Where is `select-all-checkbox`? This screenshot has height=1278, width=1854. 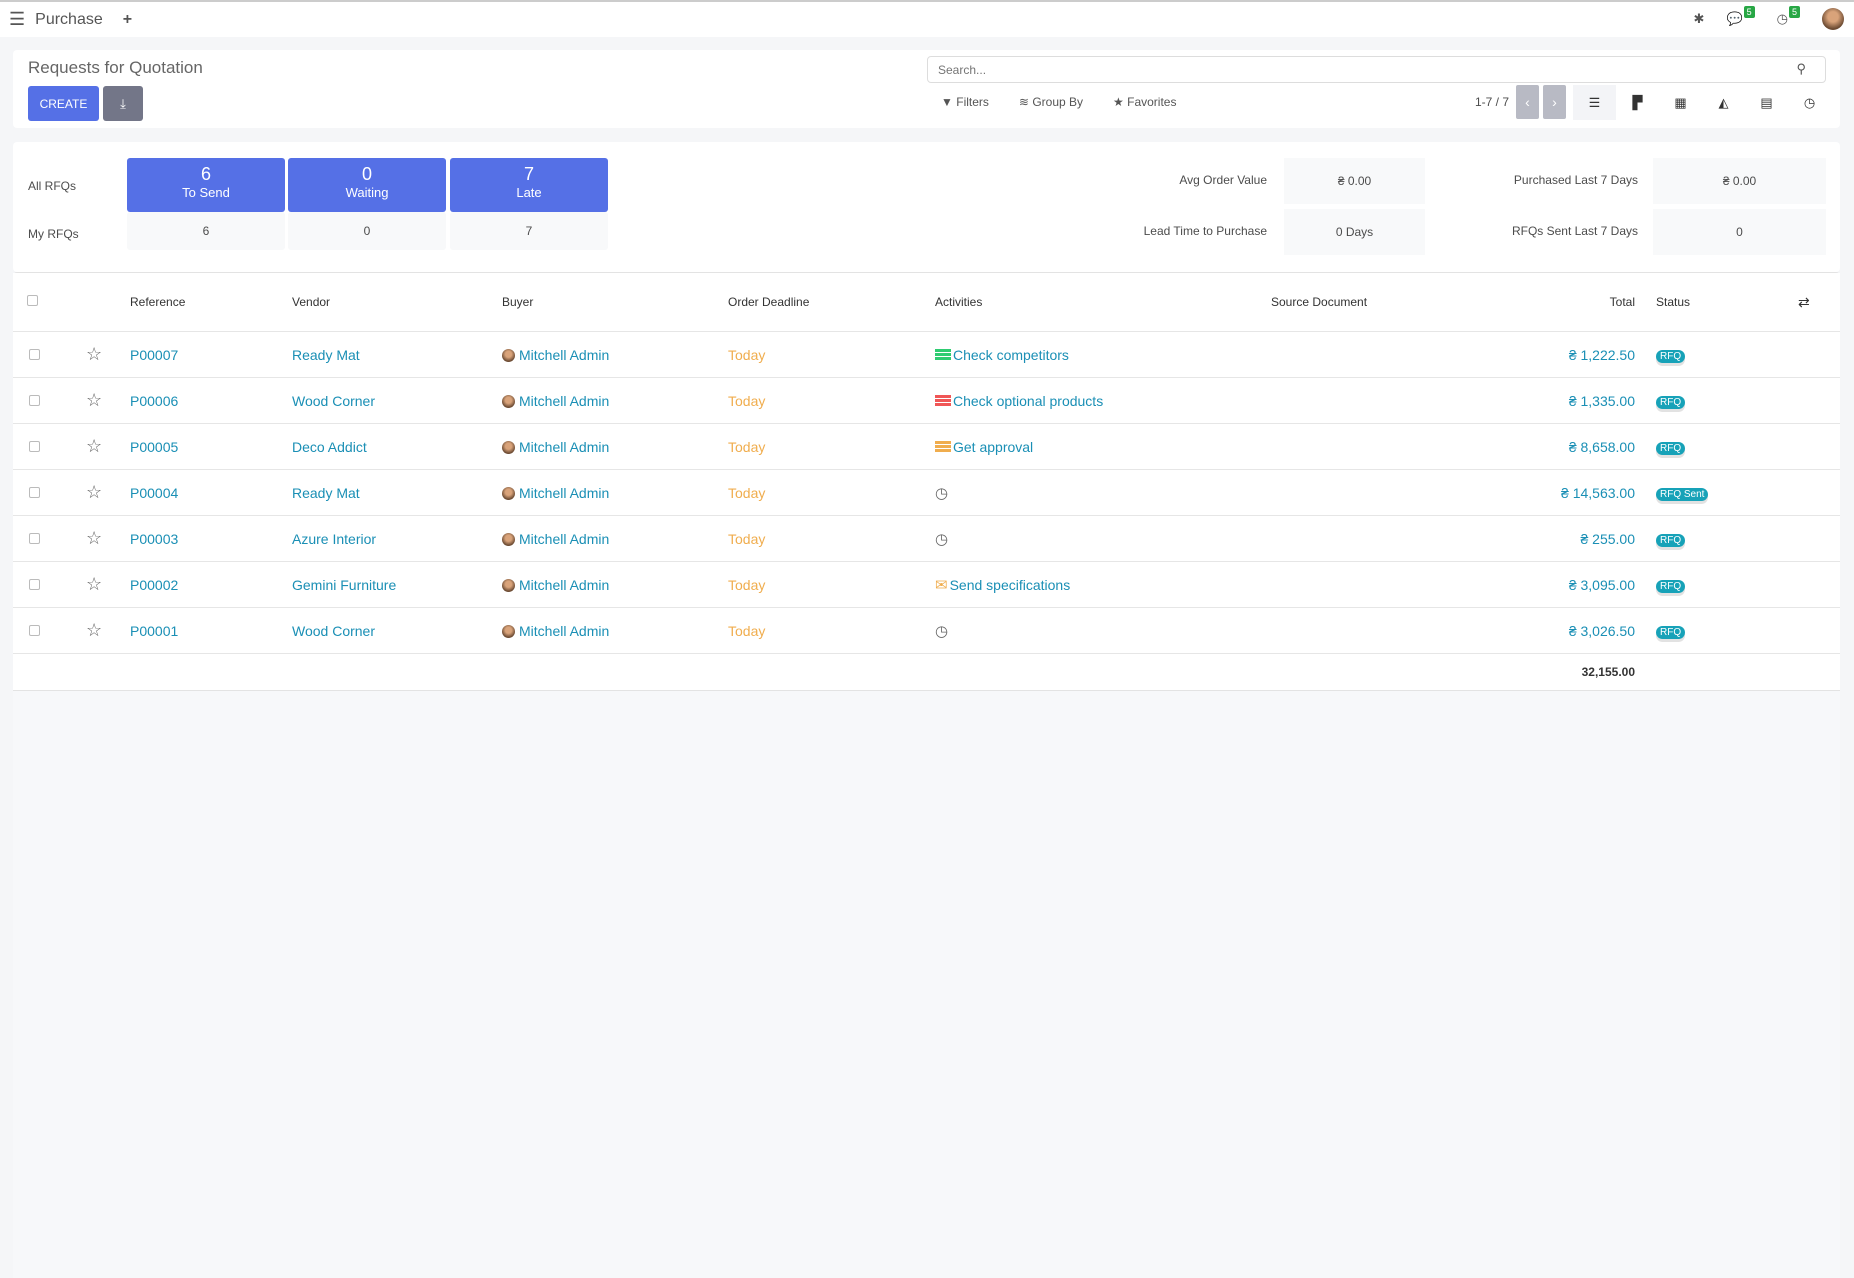 select-all-checkbox is located at coordinates (46, 302).